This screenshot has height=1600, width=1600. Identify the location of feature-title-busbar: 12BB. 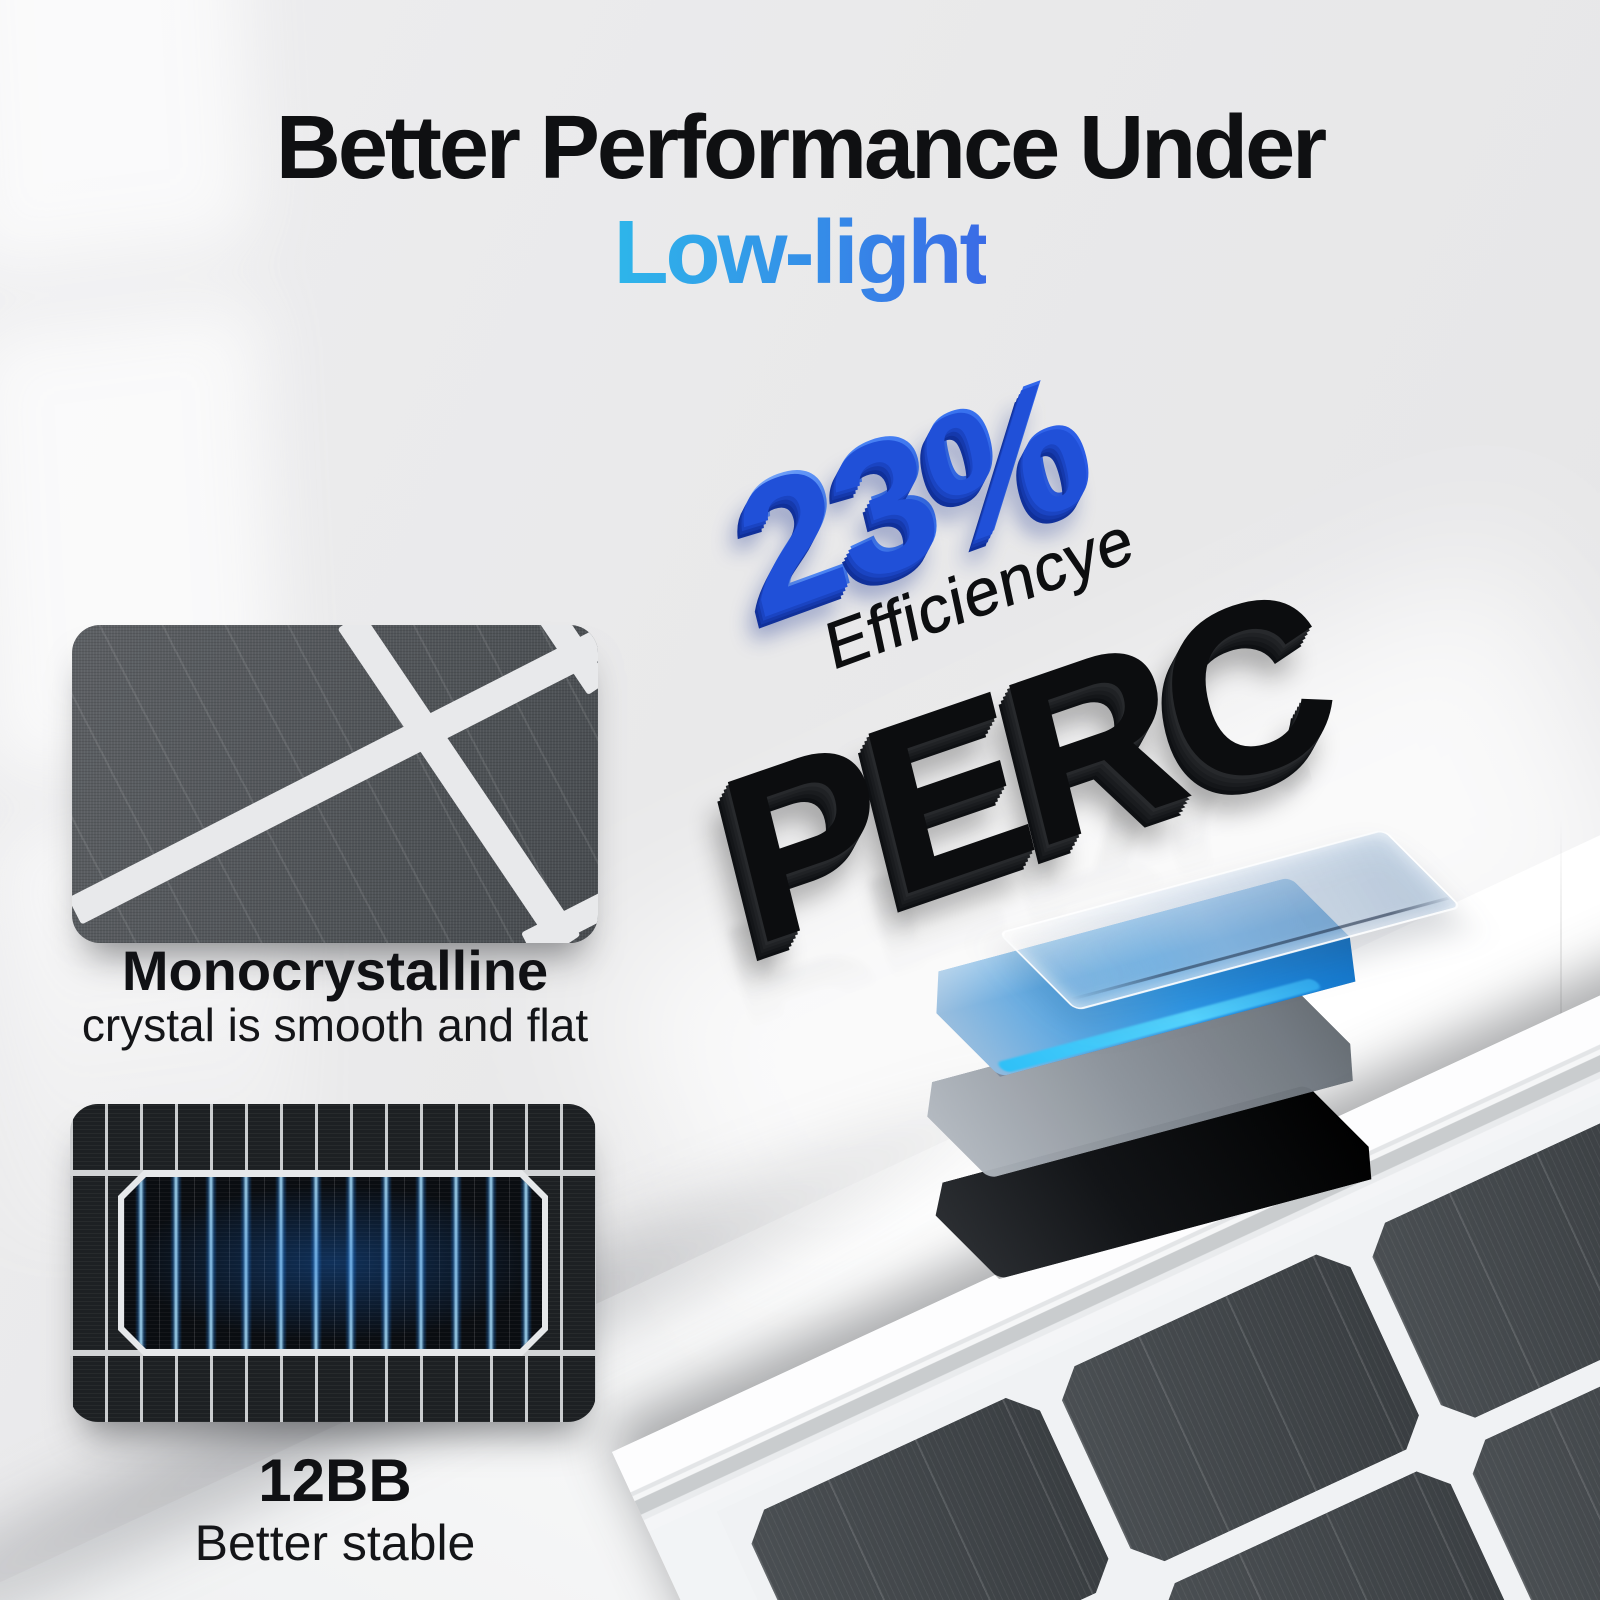
(335, 1480).